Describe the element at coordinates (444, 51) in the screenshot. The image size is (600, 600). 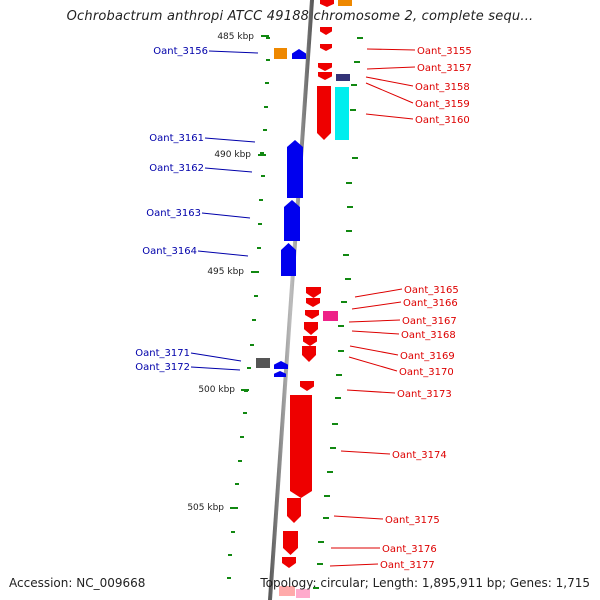
I see `gene-label: Oant_3155` at that location.